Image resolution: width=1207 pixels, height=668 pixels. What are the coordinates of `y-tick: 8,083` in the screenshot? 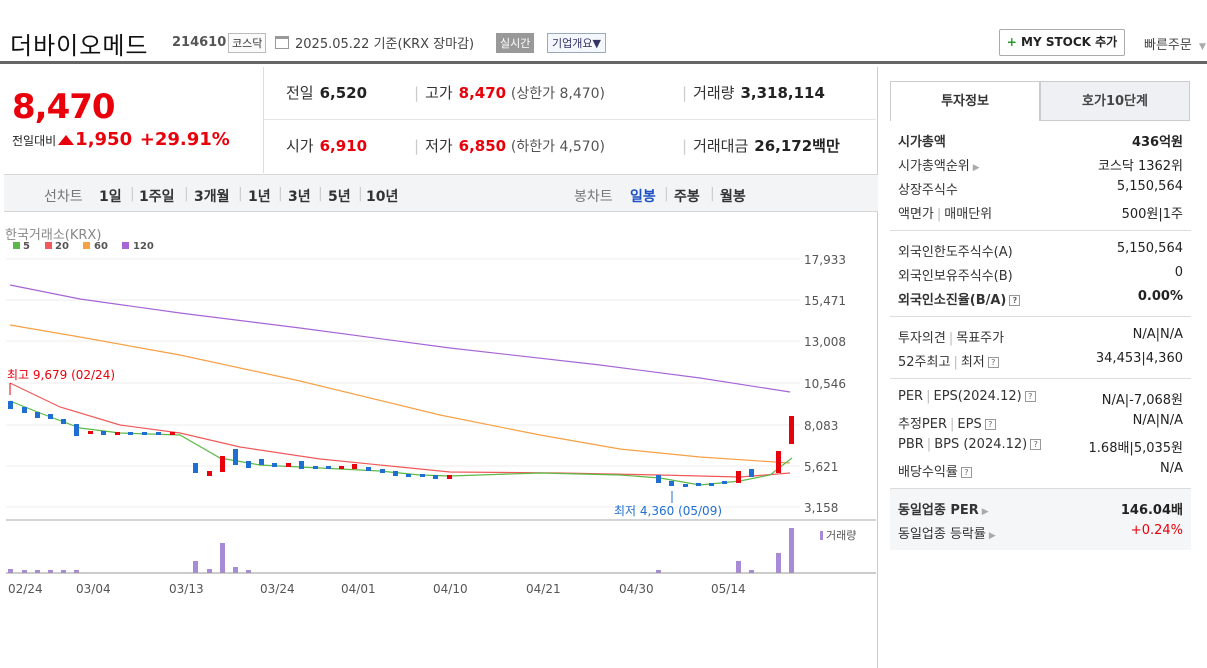 It's located at (821, 426).